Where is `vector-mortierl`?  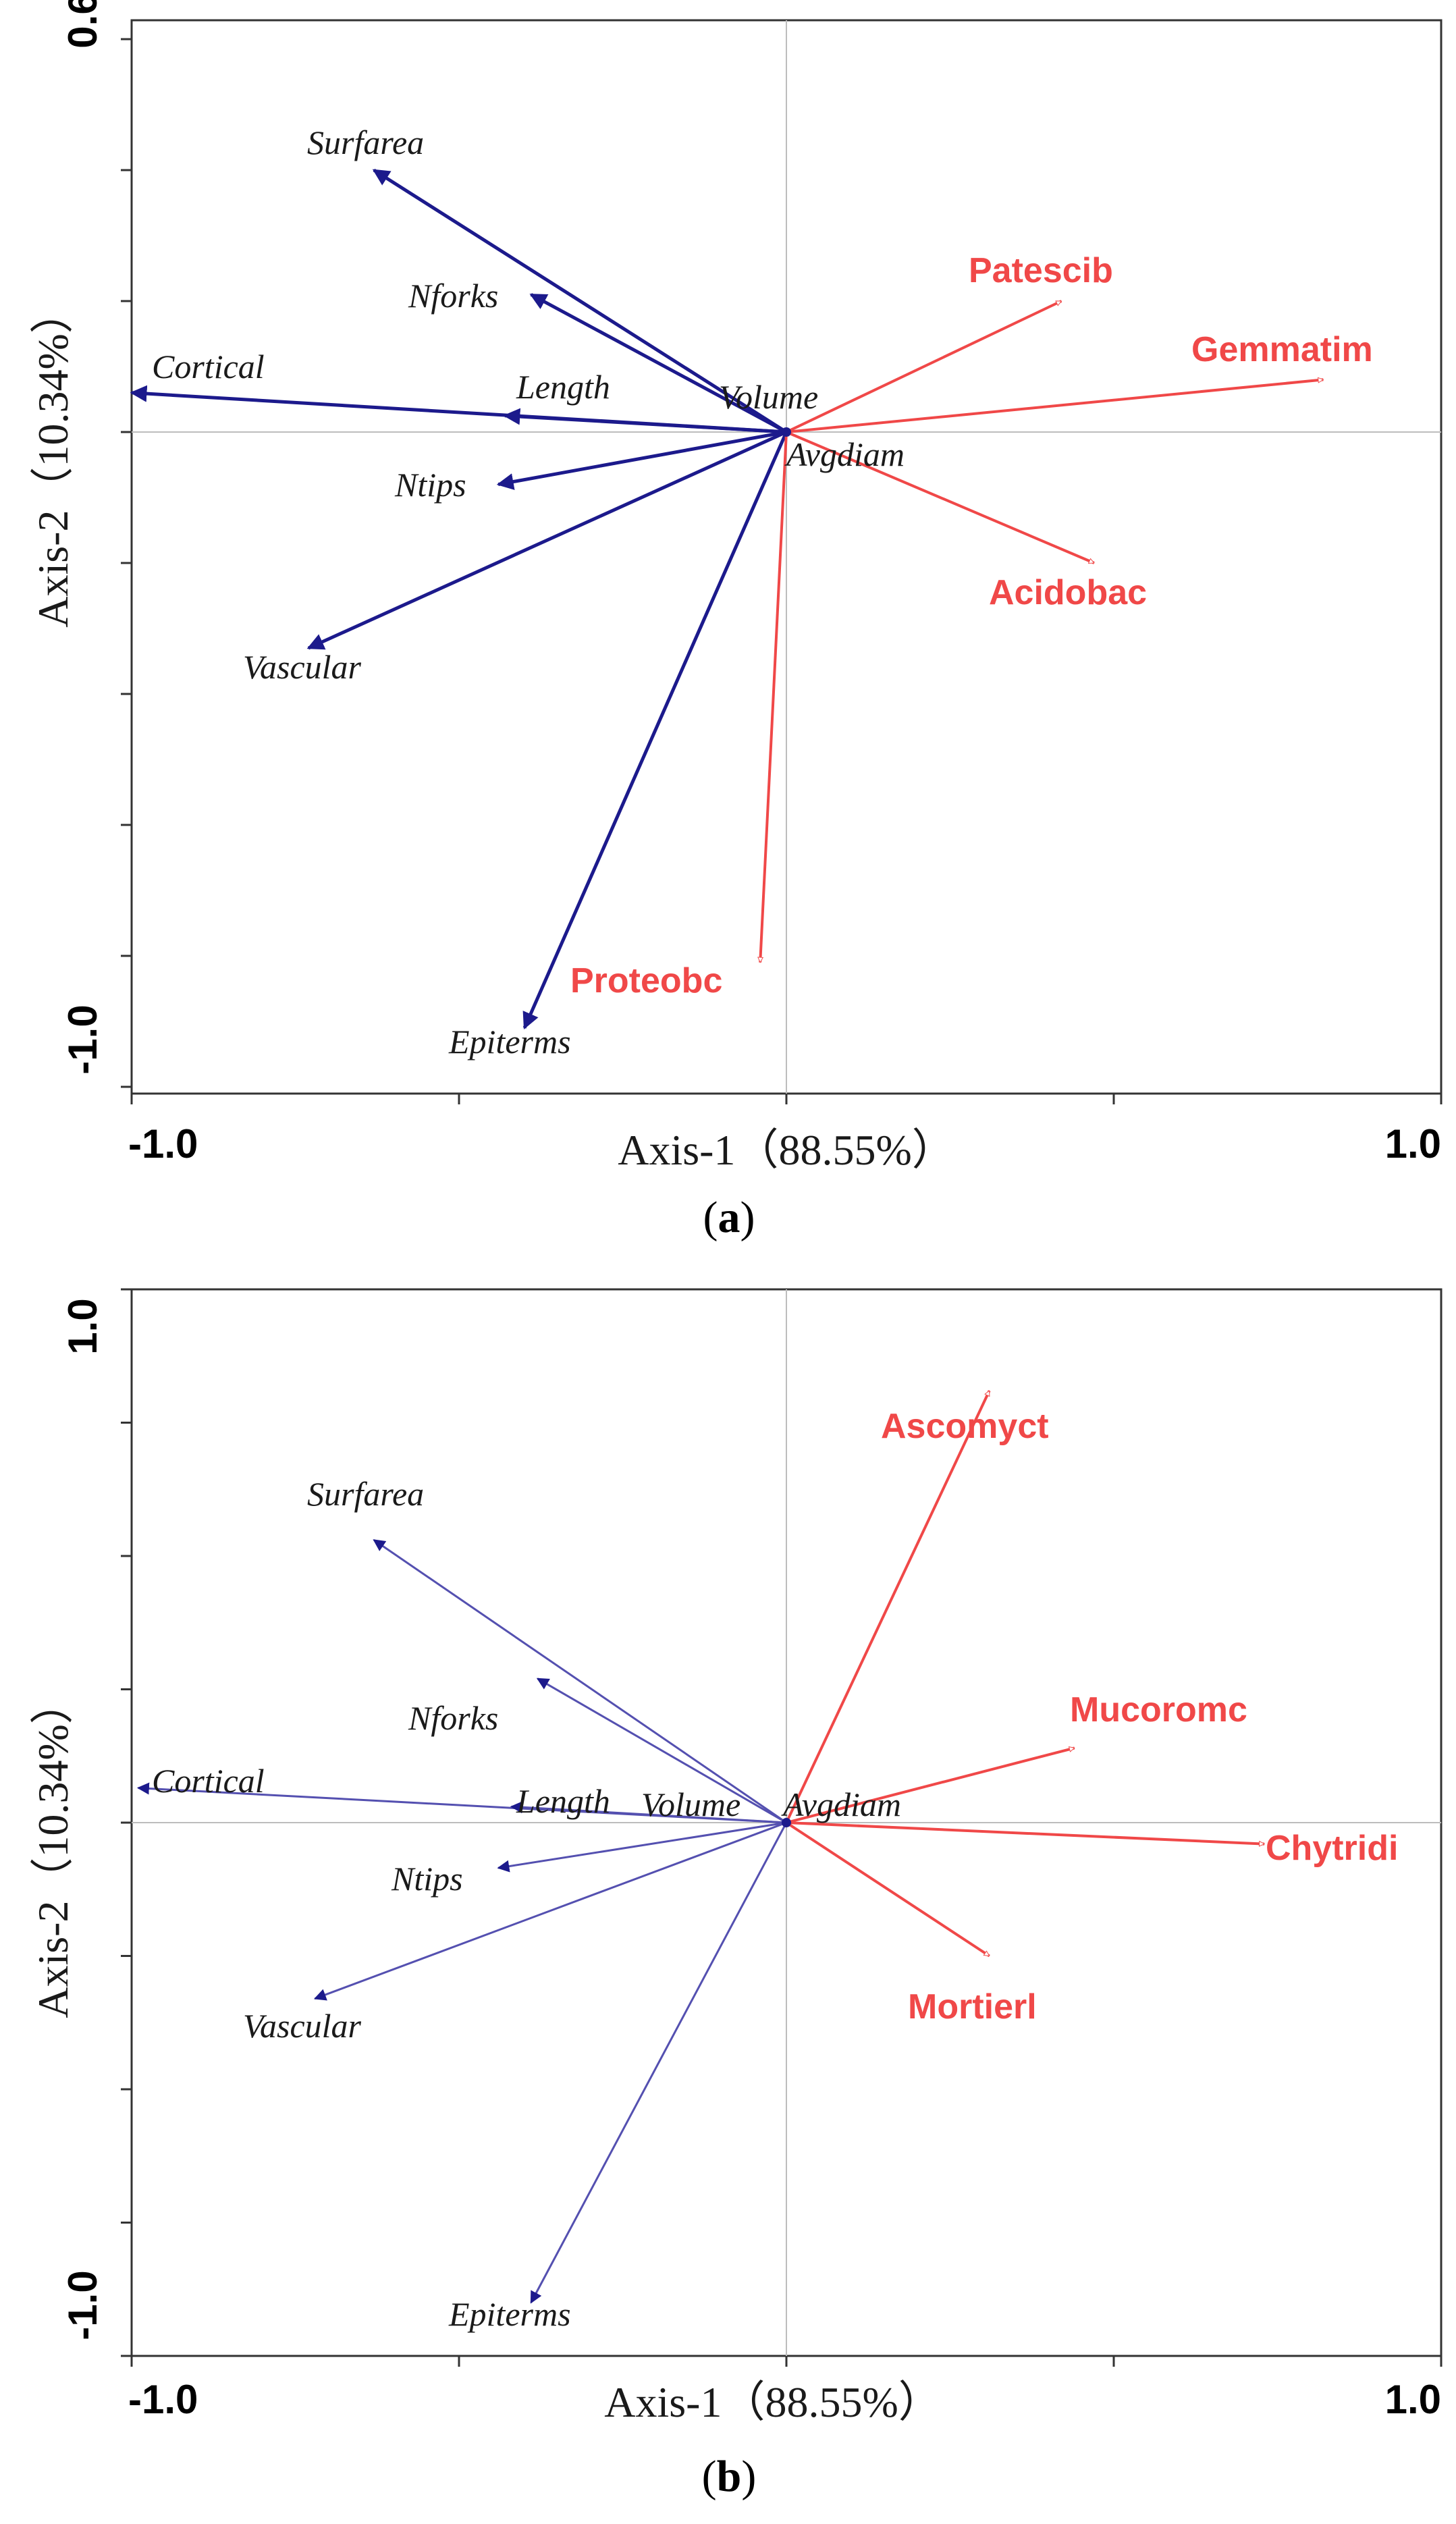
vector-mortierl is located at coordinates (888, 1890).